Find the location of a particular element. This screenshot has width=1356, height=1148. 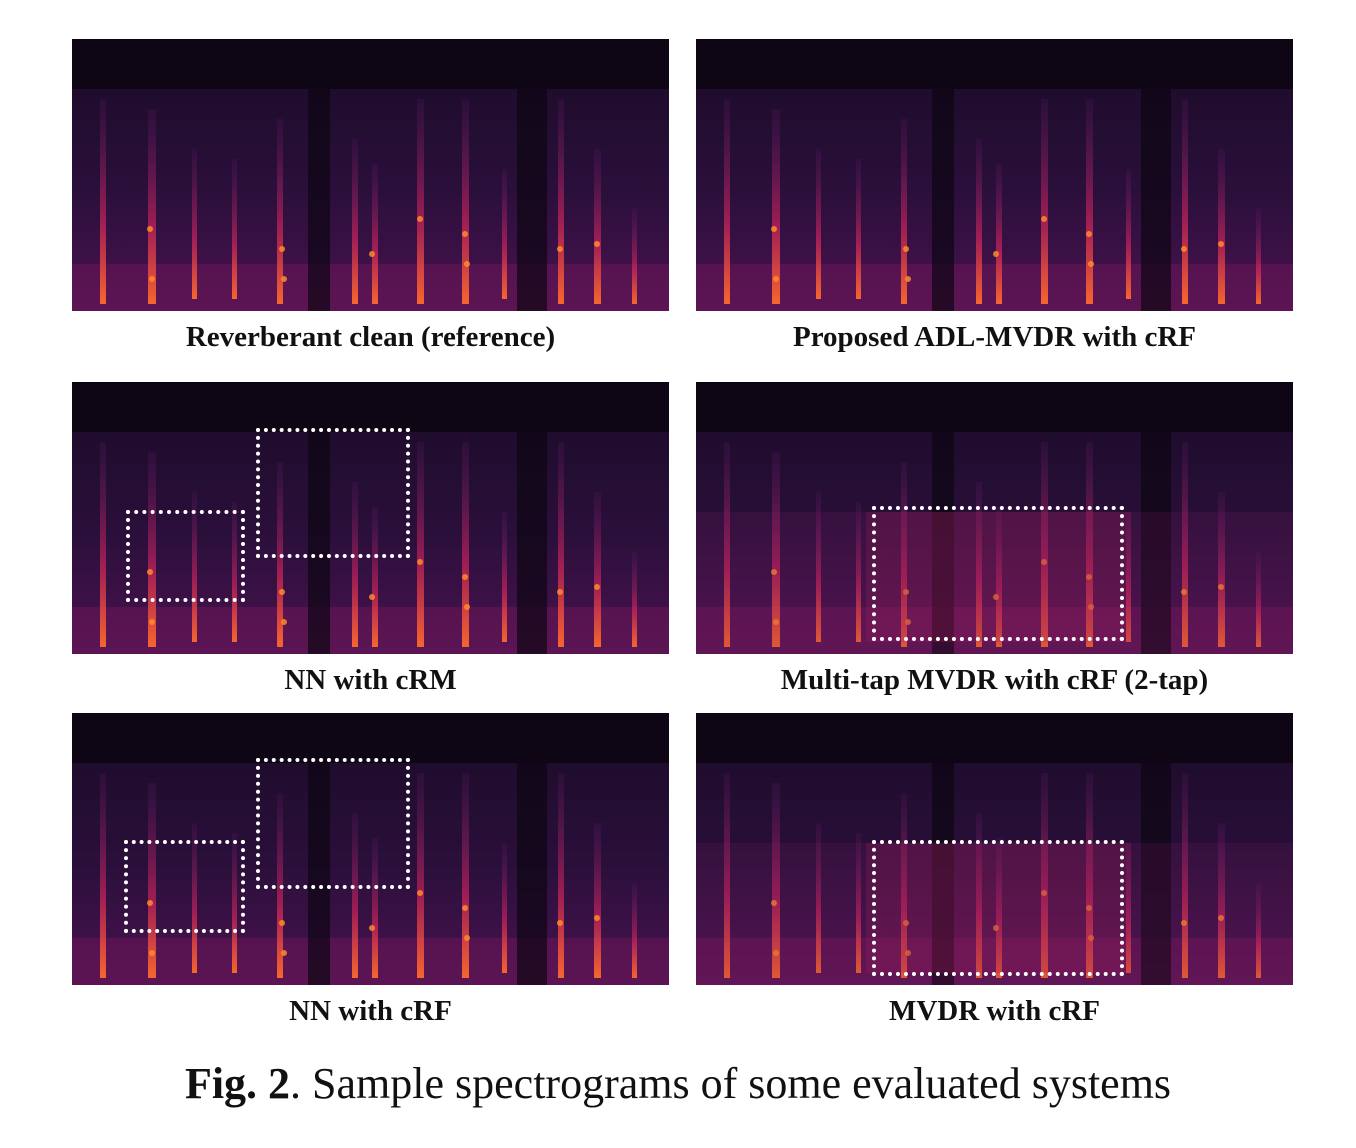

panel-label: NN with cRF is located at coordinates (370, 1011).